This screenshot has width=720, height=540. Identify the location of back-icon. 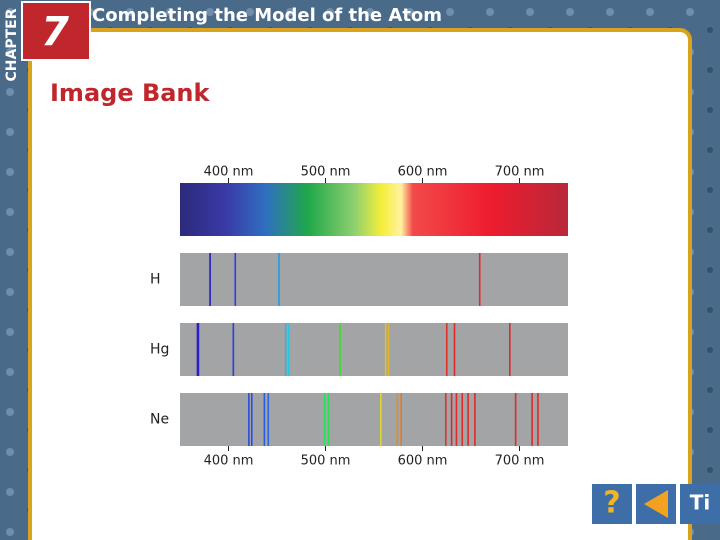
(656, 504).